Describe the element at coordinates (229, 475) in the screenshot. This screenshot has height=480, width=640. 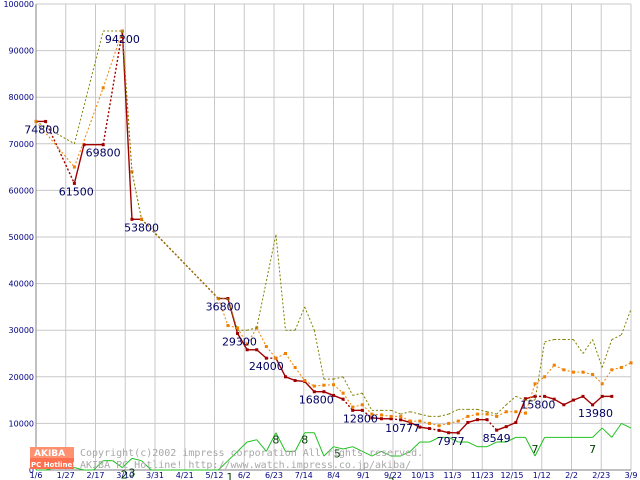
I see `count-data-label: 1` at that location.